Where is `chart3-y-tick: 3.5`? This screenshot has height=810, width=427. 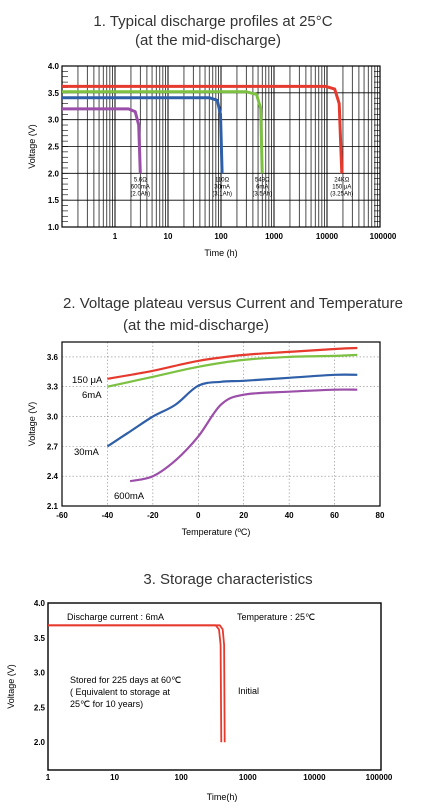 chart3-y-tick: 3.5 is located at coordinates (40, 638).